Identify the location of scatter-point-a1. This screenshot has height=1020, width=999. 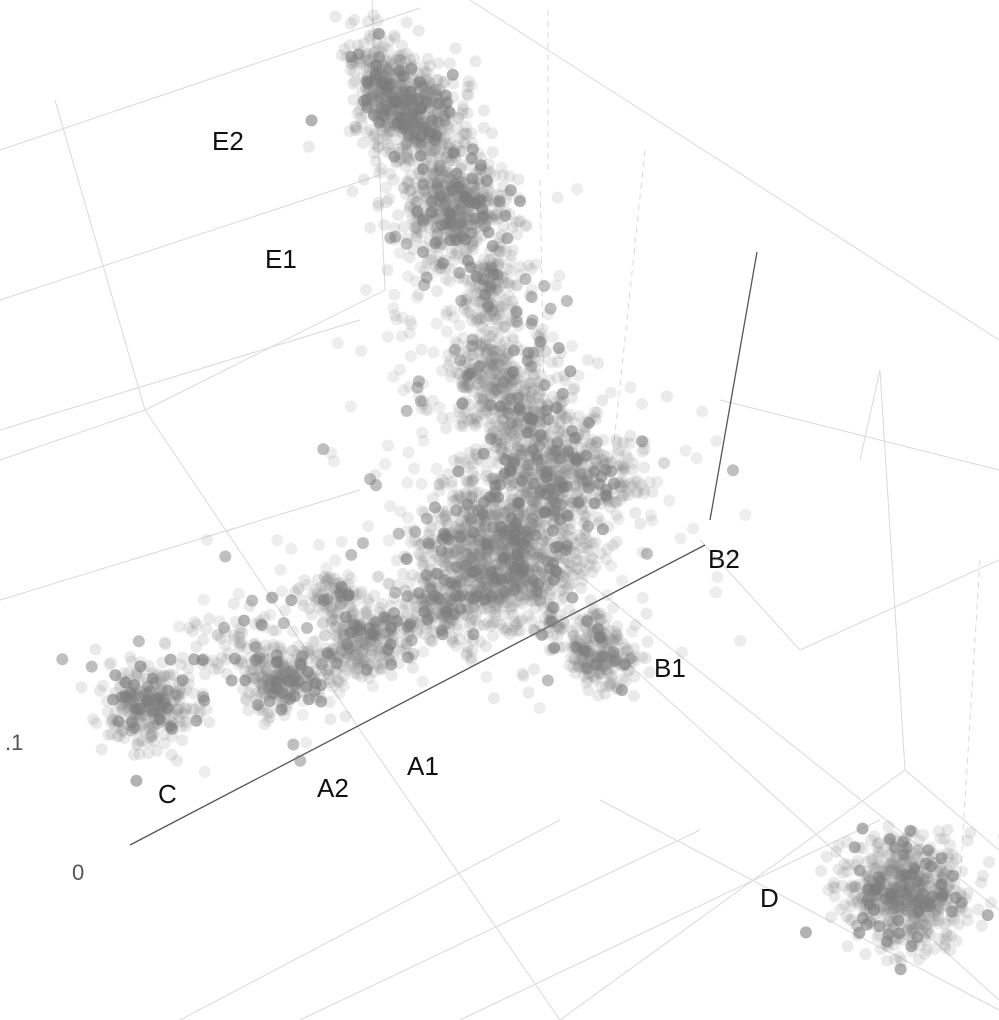
(441, 550).